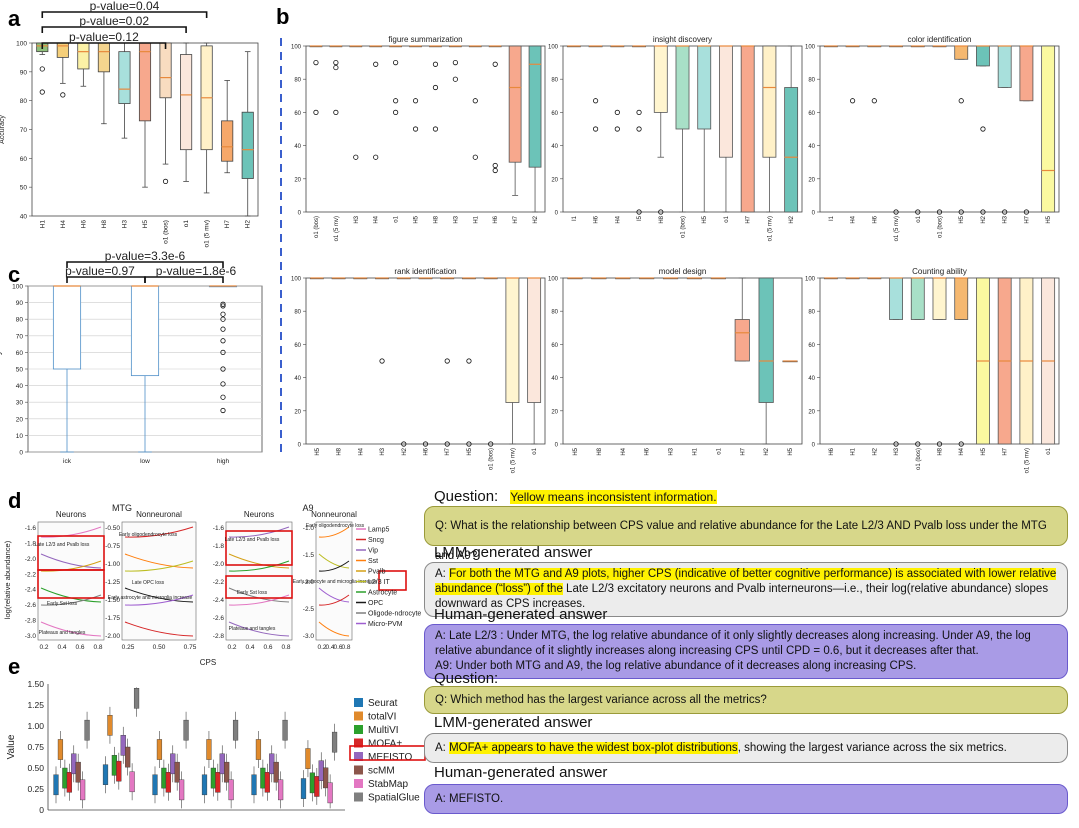 The image size is (1079, 828). What do you see at coordinates (340, 451) in the screenshot?
I see `xtick-label-b4: H8` at bounding box center [340, 451].